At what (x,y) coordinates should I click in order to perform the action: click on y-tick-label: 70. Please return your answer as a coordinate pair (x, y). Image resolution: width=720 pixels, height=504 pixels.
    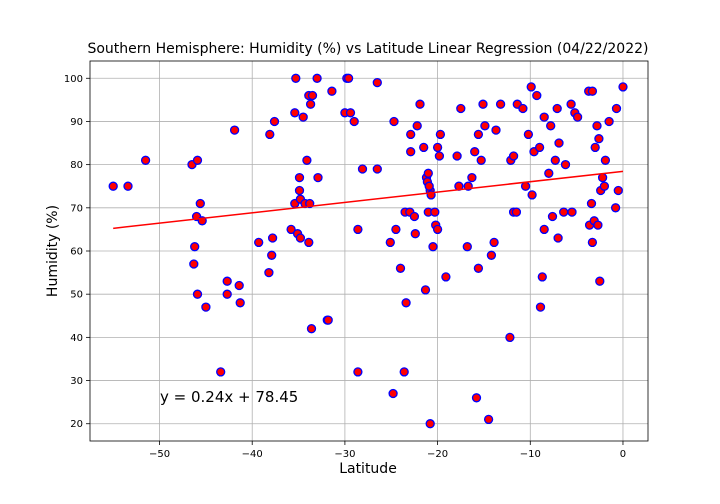
    Looking at the image, I should click on (76, 208).